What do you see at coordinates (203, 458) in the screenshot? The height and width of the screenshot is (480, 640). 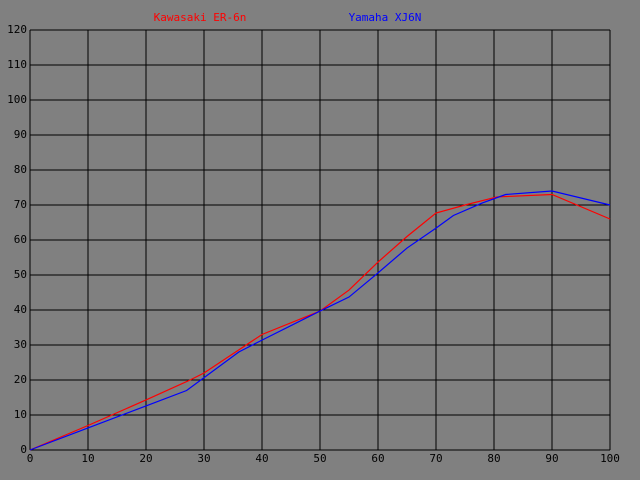 I see `x-tick-label: 30` at bounding box center [203, 458].